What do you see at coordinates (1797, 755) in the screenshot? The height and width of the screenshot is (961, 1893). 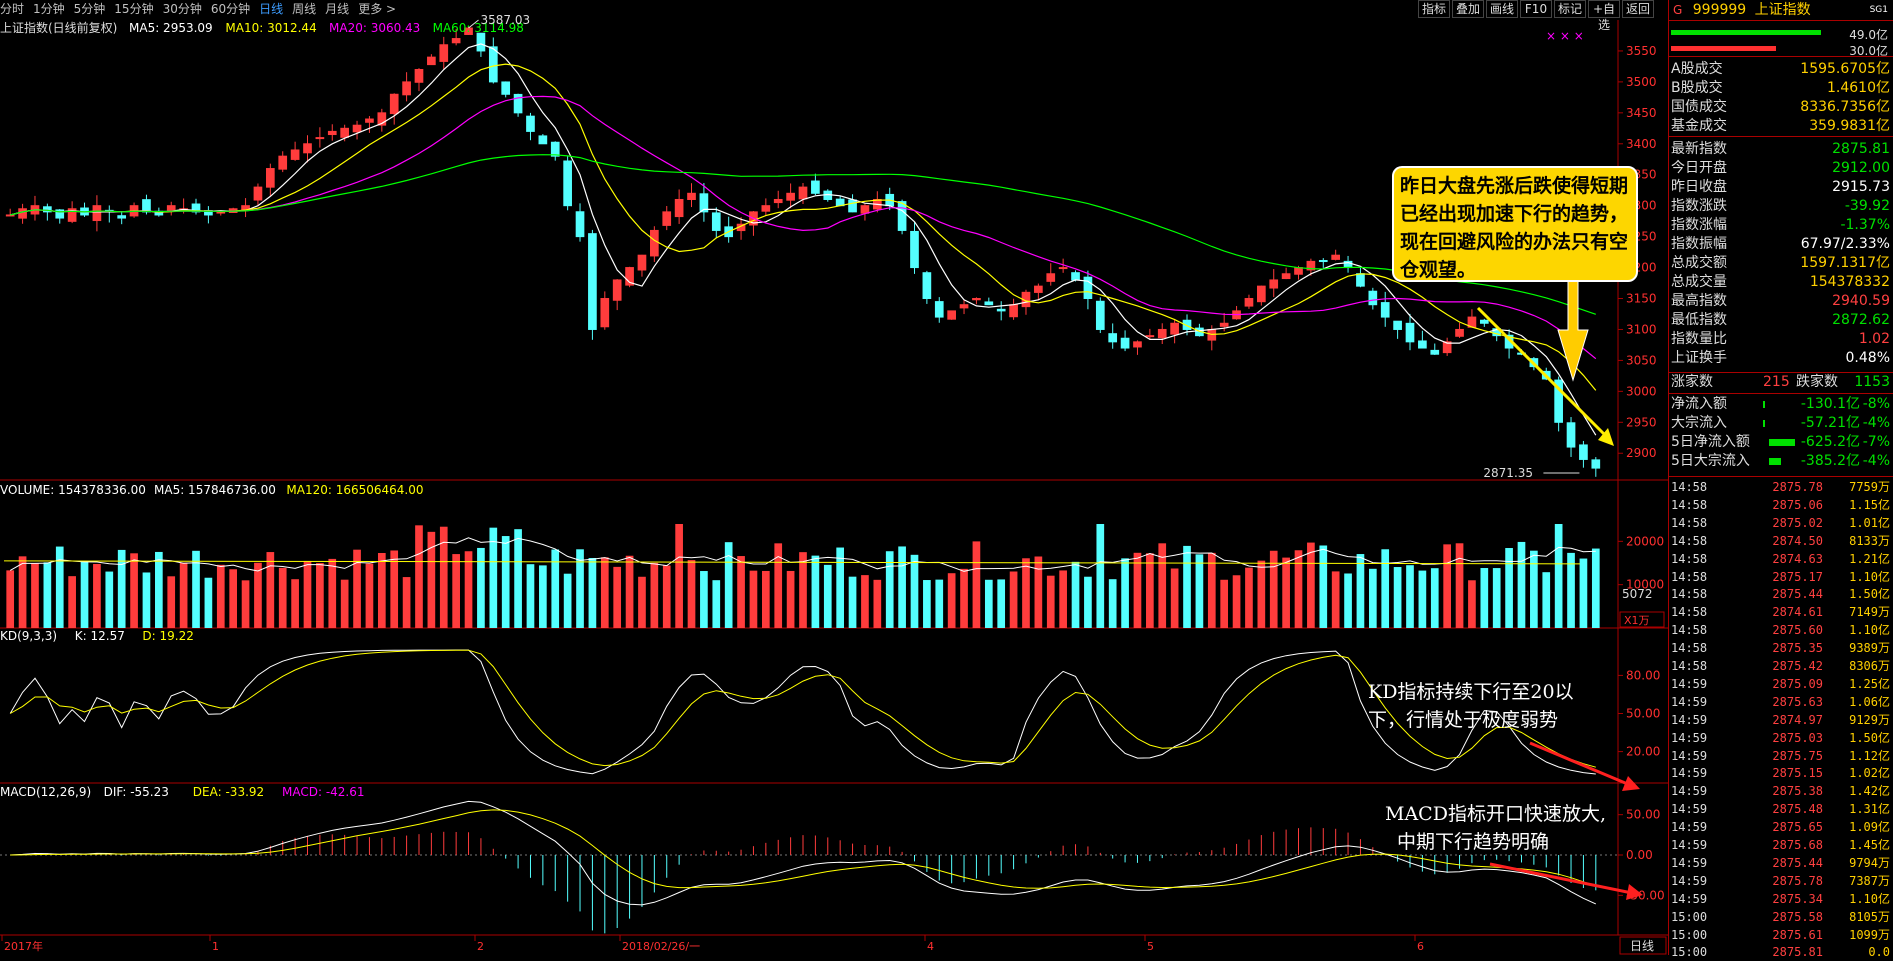 I see `tick-price: 2875.75` at bounding box center [1797, 755].